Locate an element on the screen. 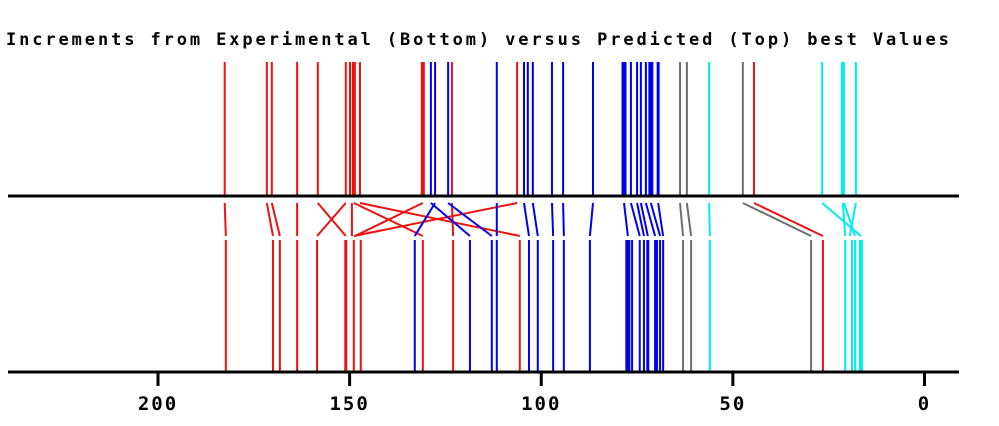 The width and height of the screenshot is (999, 426). connector-lines is located at coordinates (542, 219).